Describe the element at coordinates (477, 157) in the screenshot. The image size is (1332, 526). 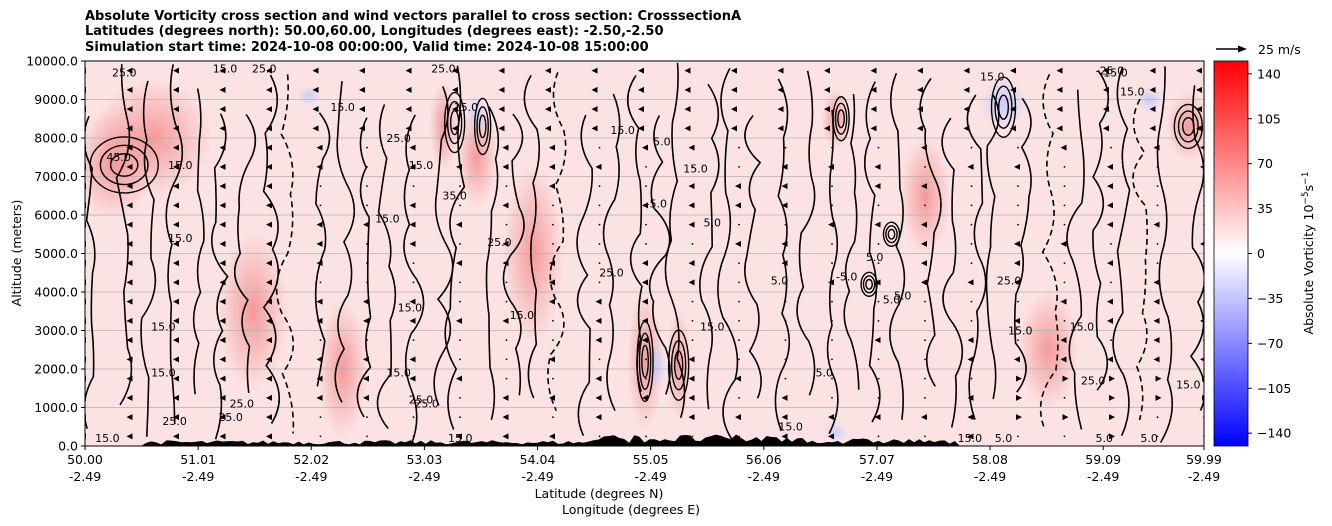
I see `shading-red` at that location.